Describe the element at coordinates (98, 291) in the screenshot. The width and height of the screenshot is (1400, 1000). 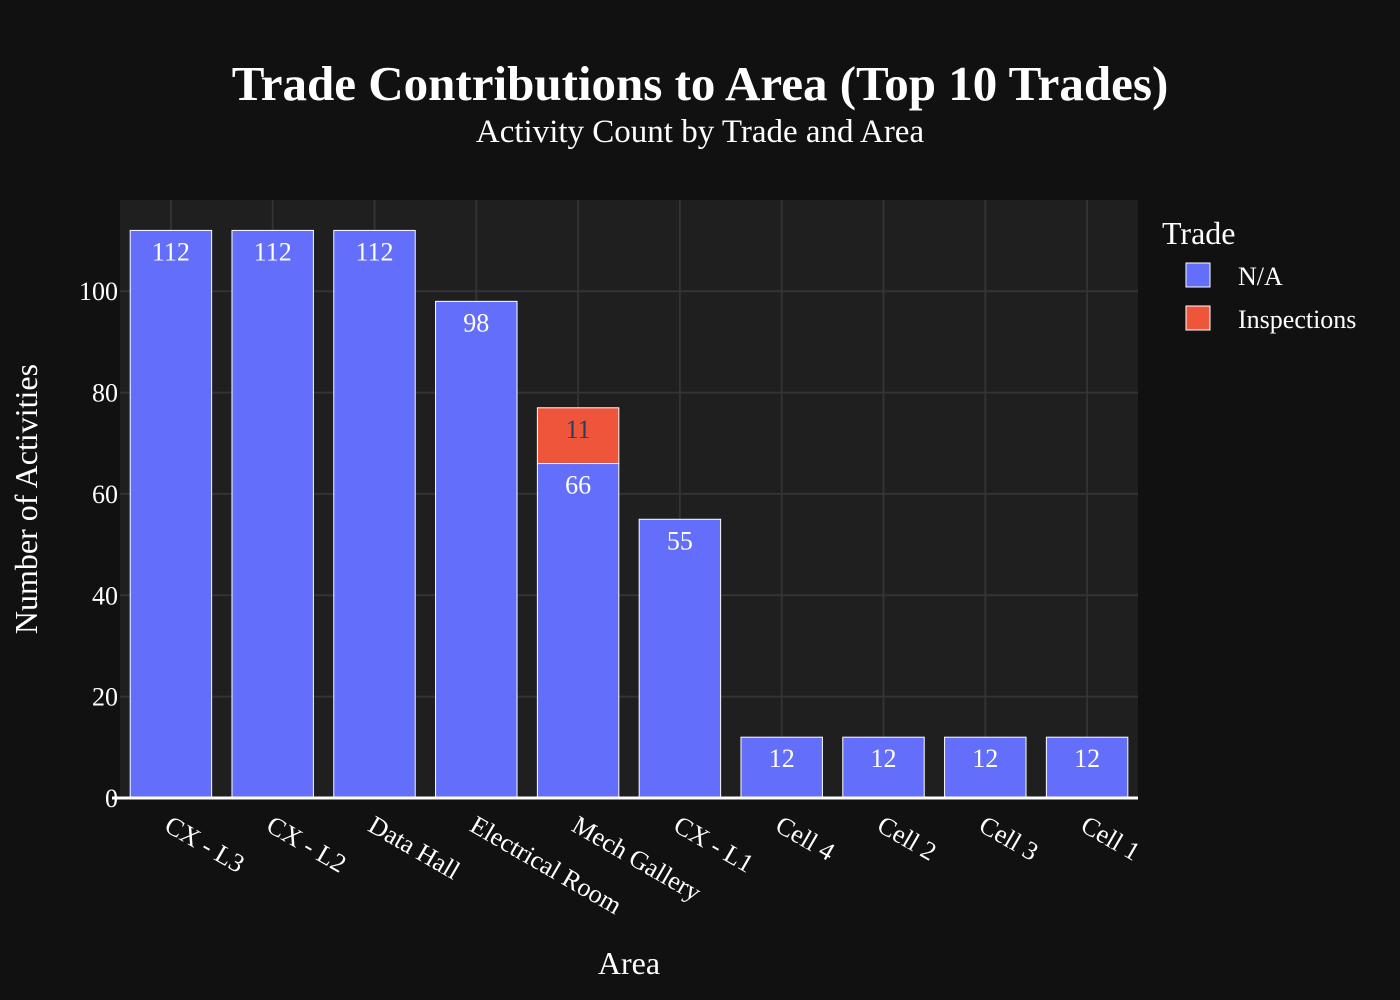
I see `y-tick-label: 100` at that location.